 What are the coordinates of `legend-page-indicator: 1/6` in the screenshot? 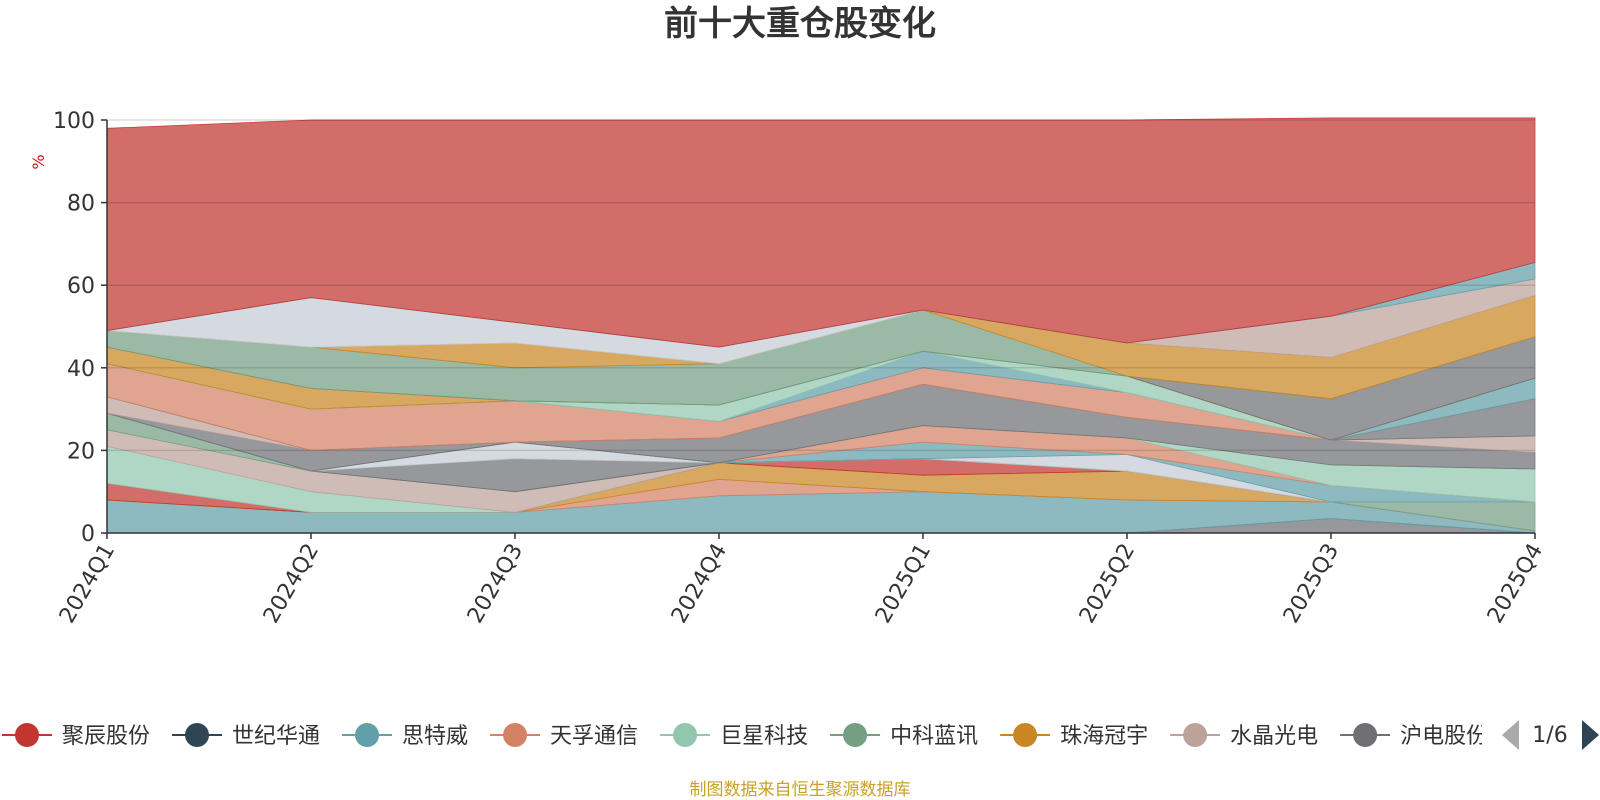 It's located at (1549, 735).